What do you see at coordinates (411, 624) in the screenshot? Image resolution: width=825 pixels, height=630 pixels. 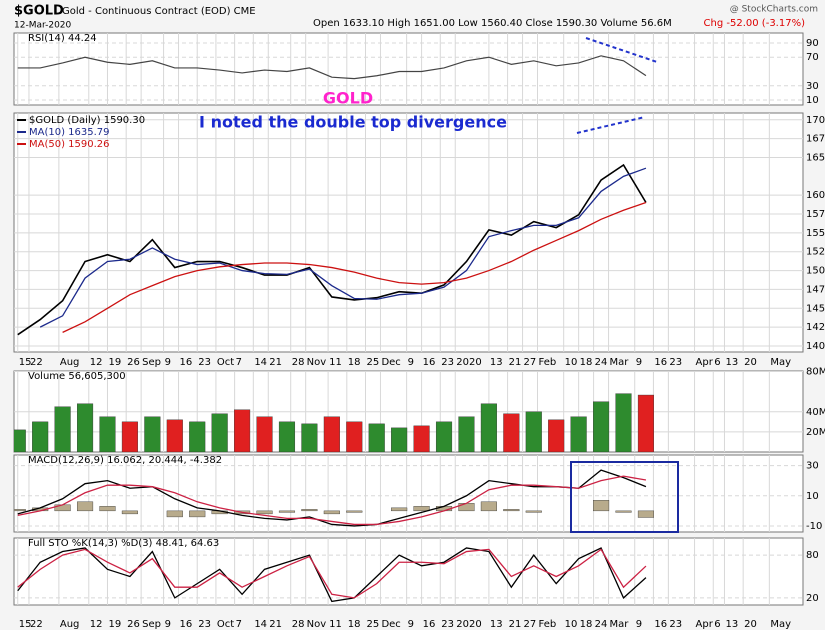 I see `x-tick-label: 9` at bounding box center [411, 624].